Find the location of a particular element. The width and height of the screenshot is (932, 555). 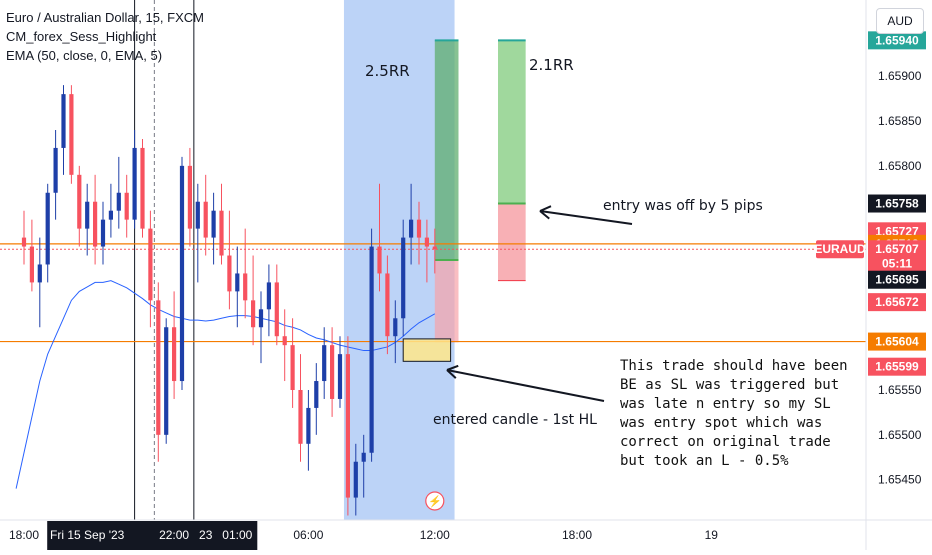

time-tick-label: 19 is located at coordinates (712, 535).